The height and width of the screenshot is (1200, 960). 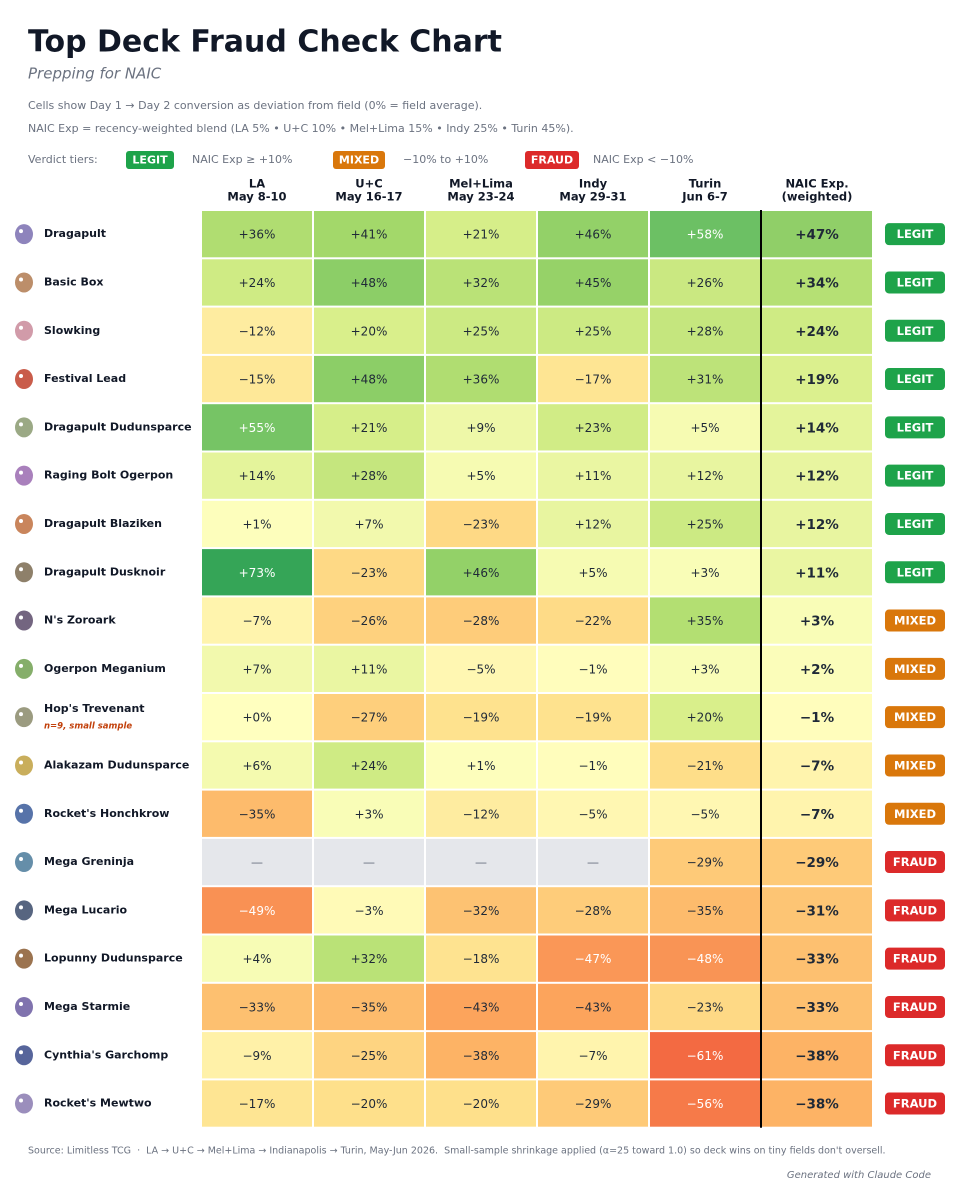 I want to click on cell-value: +7%, so click(x=256, y=669).